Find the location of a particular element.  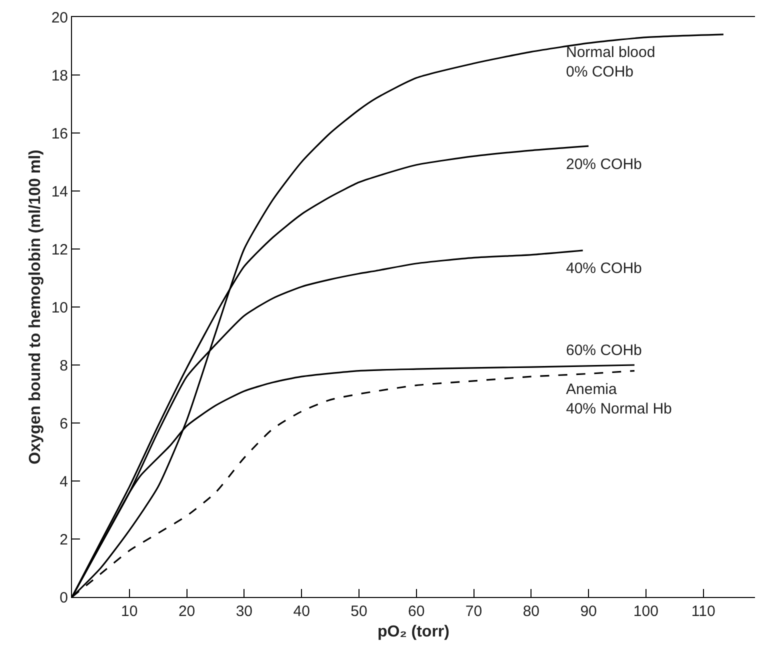

x-tick-label: 40 is located at coordinates (301, 611).